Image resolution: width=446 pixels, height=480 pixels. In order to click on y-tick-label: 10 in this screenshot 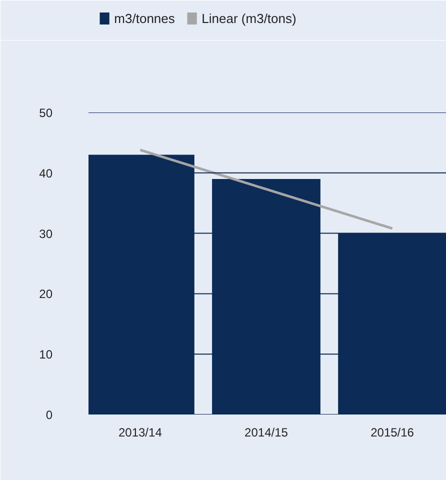, I will do `click(46, 355)`.